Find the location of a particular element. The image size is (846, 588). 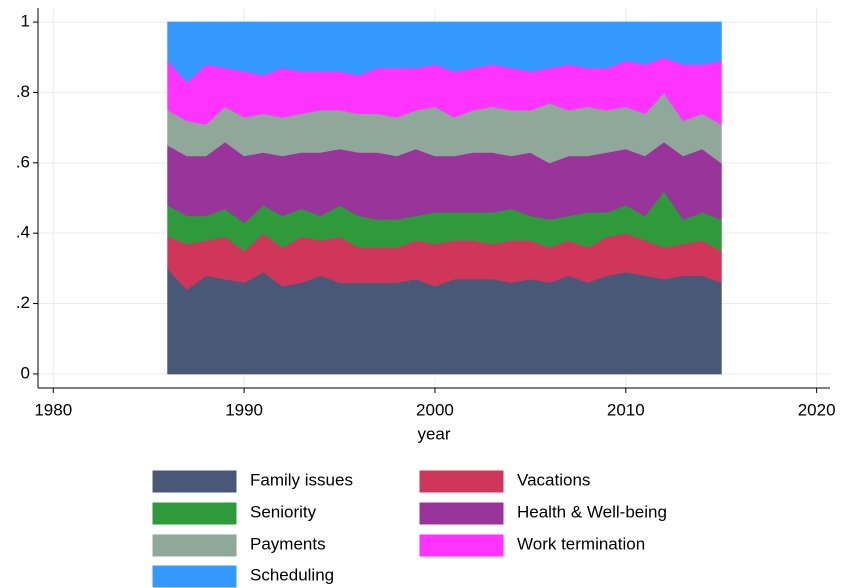

x-tick-label: 1980 is located at coordinates (53, 409).